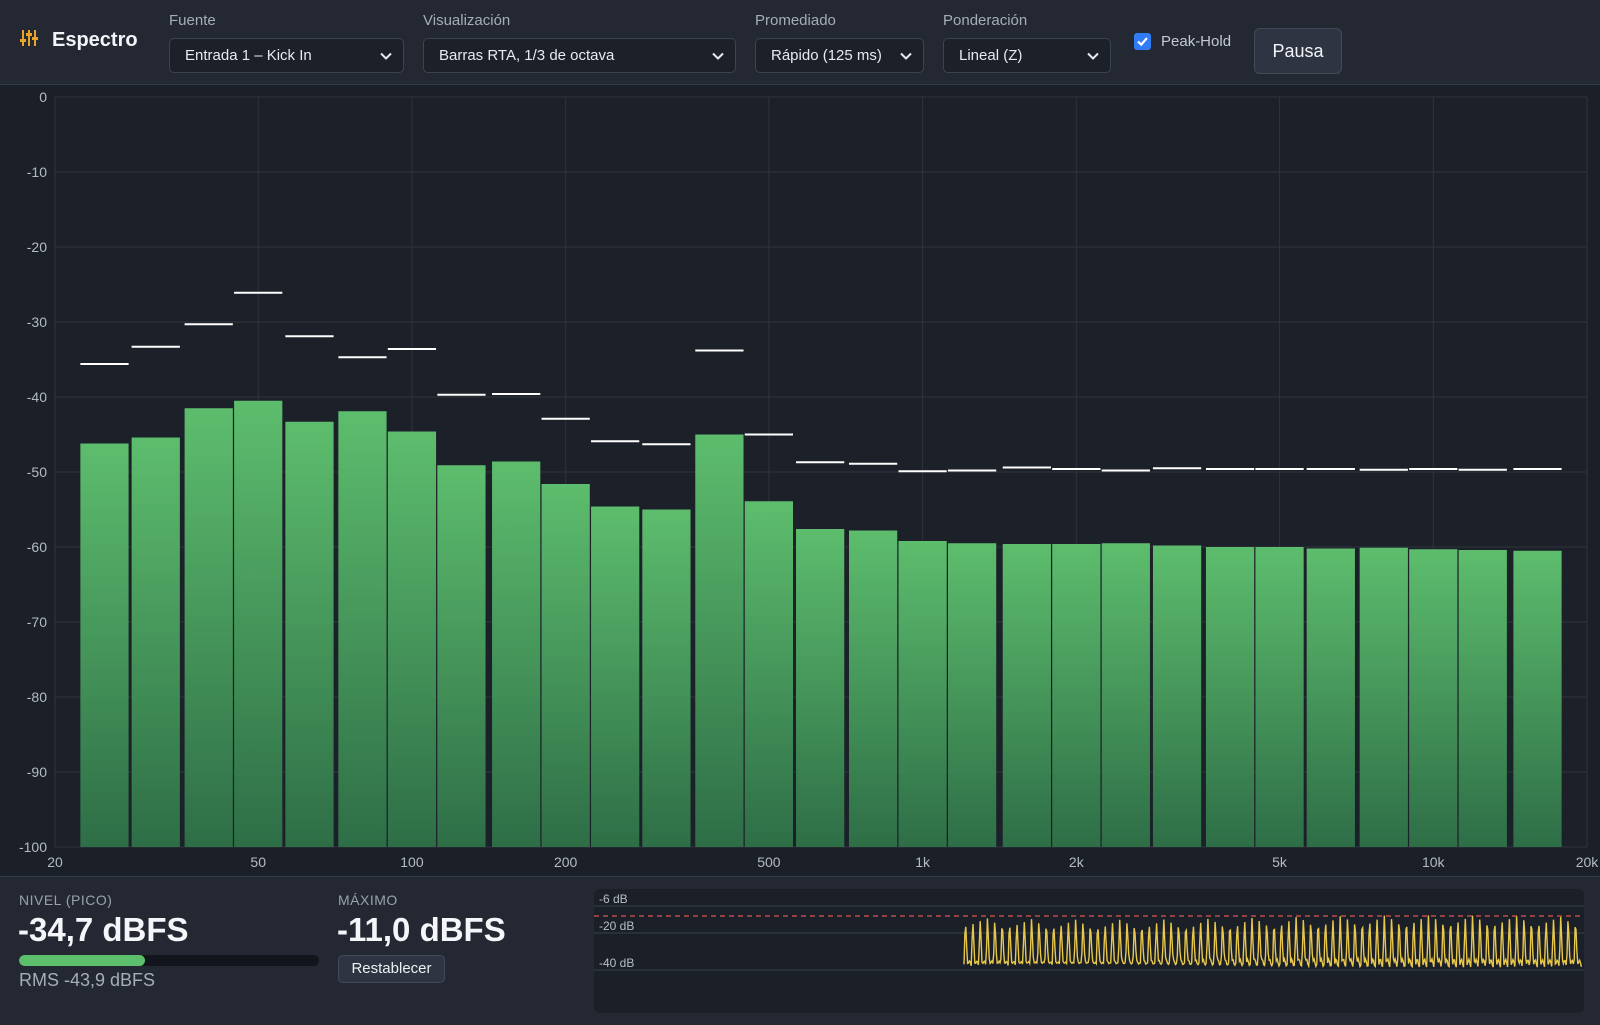 The height and width of the screenshot is (1025, 1600). Describe the element at coordinates (82, 960) in the screenshot. I see `level-meter-fill` at that location.